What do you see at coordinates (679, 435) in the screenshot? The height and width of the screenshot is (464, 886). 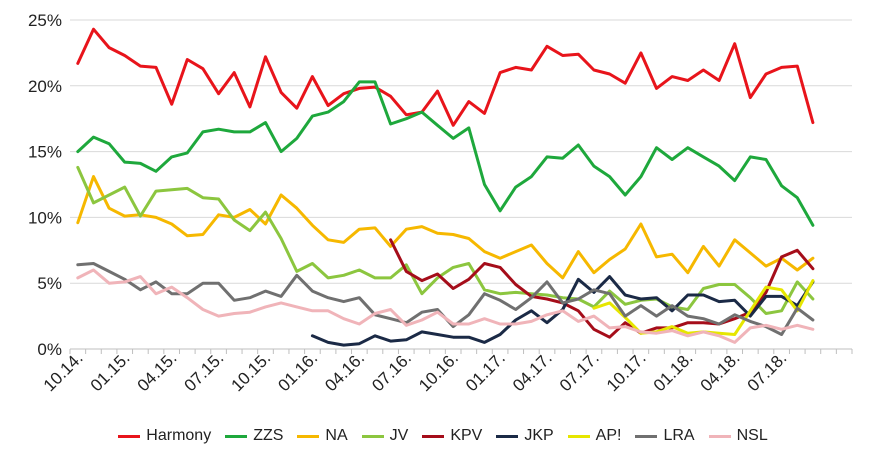 I see `legend-label: LRA` at bounding box center [679, 435].